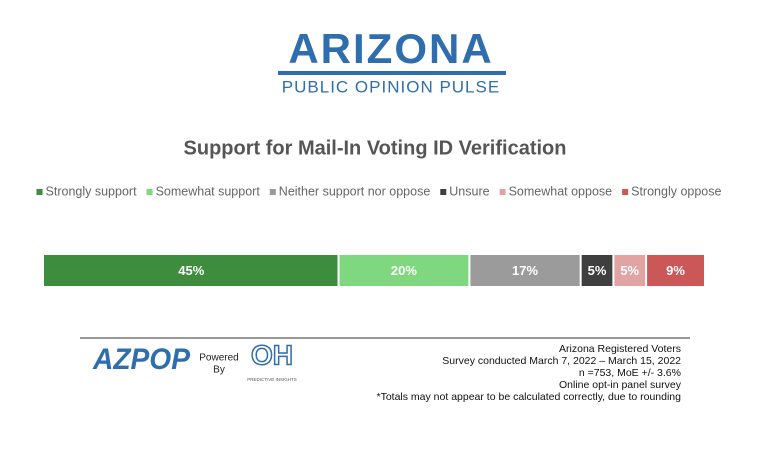 This screenshot has width=779, height=449. Describe the element at coordinates (620, 385) in the screenshot. I see `footer-line: Online opt-in panel survey` at that location.